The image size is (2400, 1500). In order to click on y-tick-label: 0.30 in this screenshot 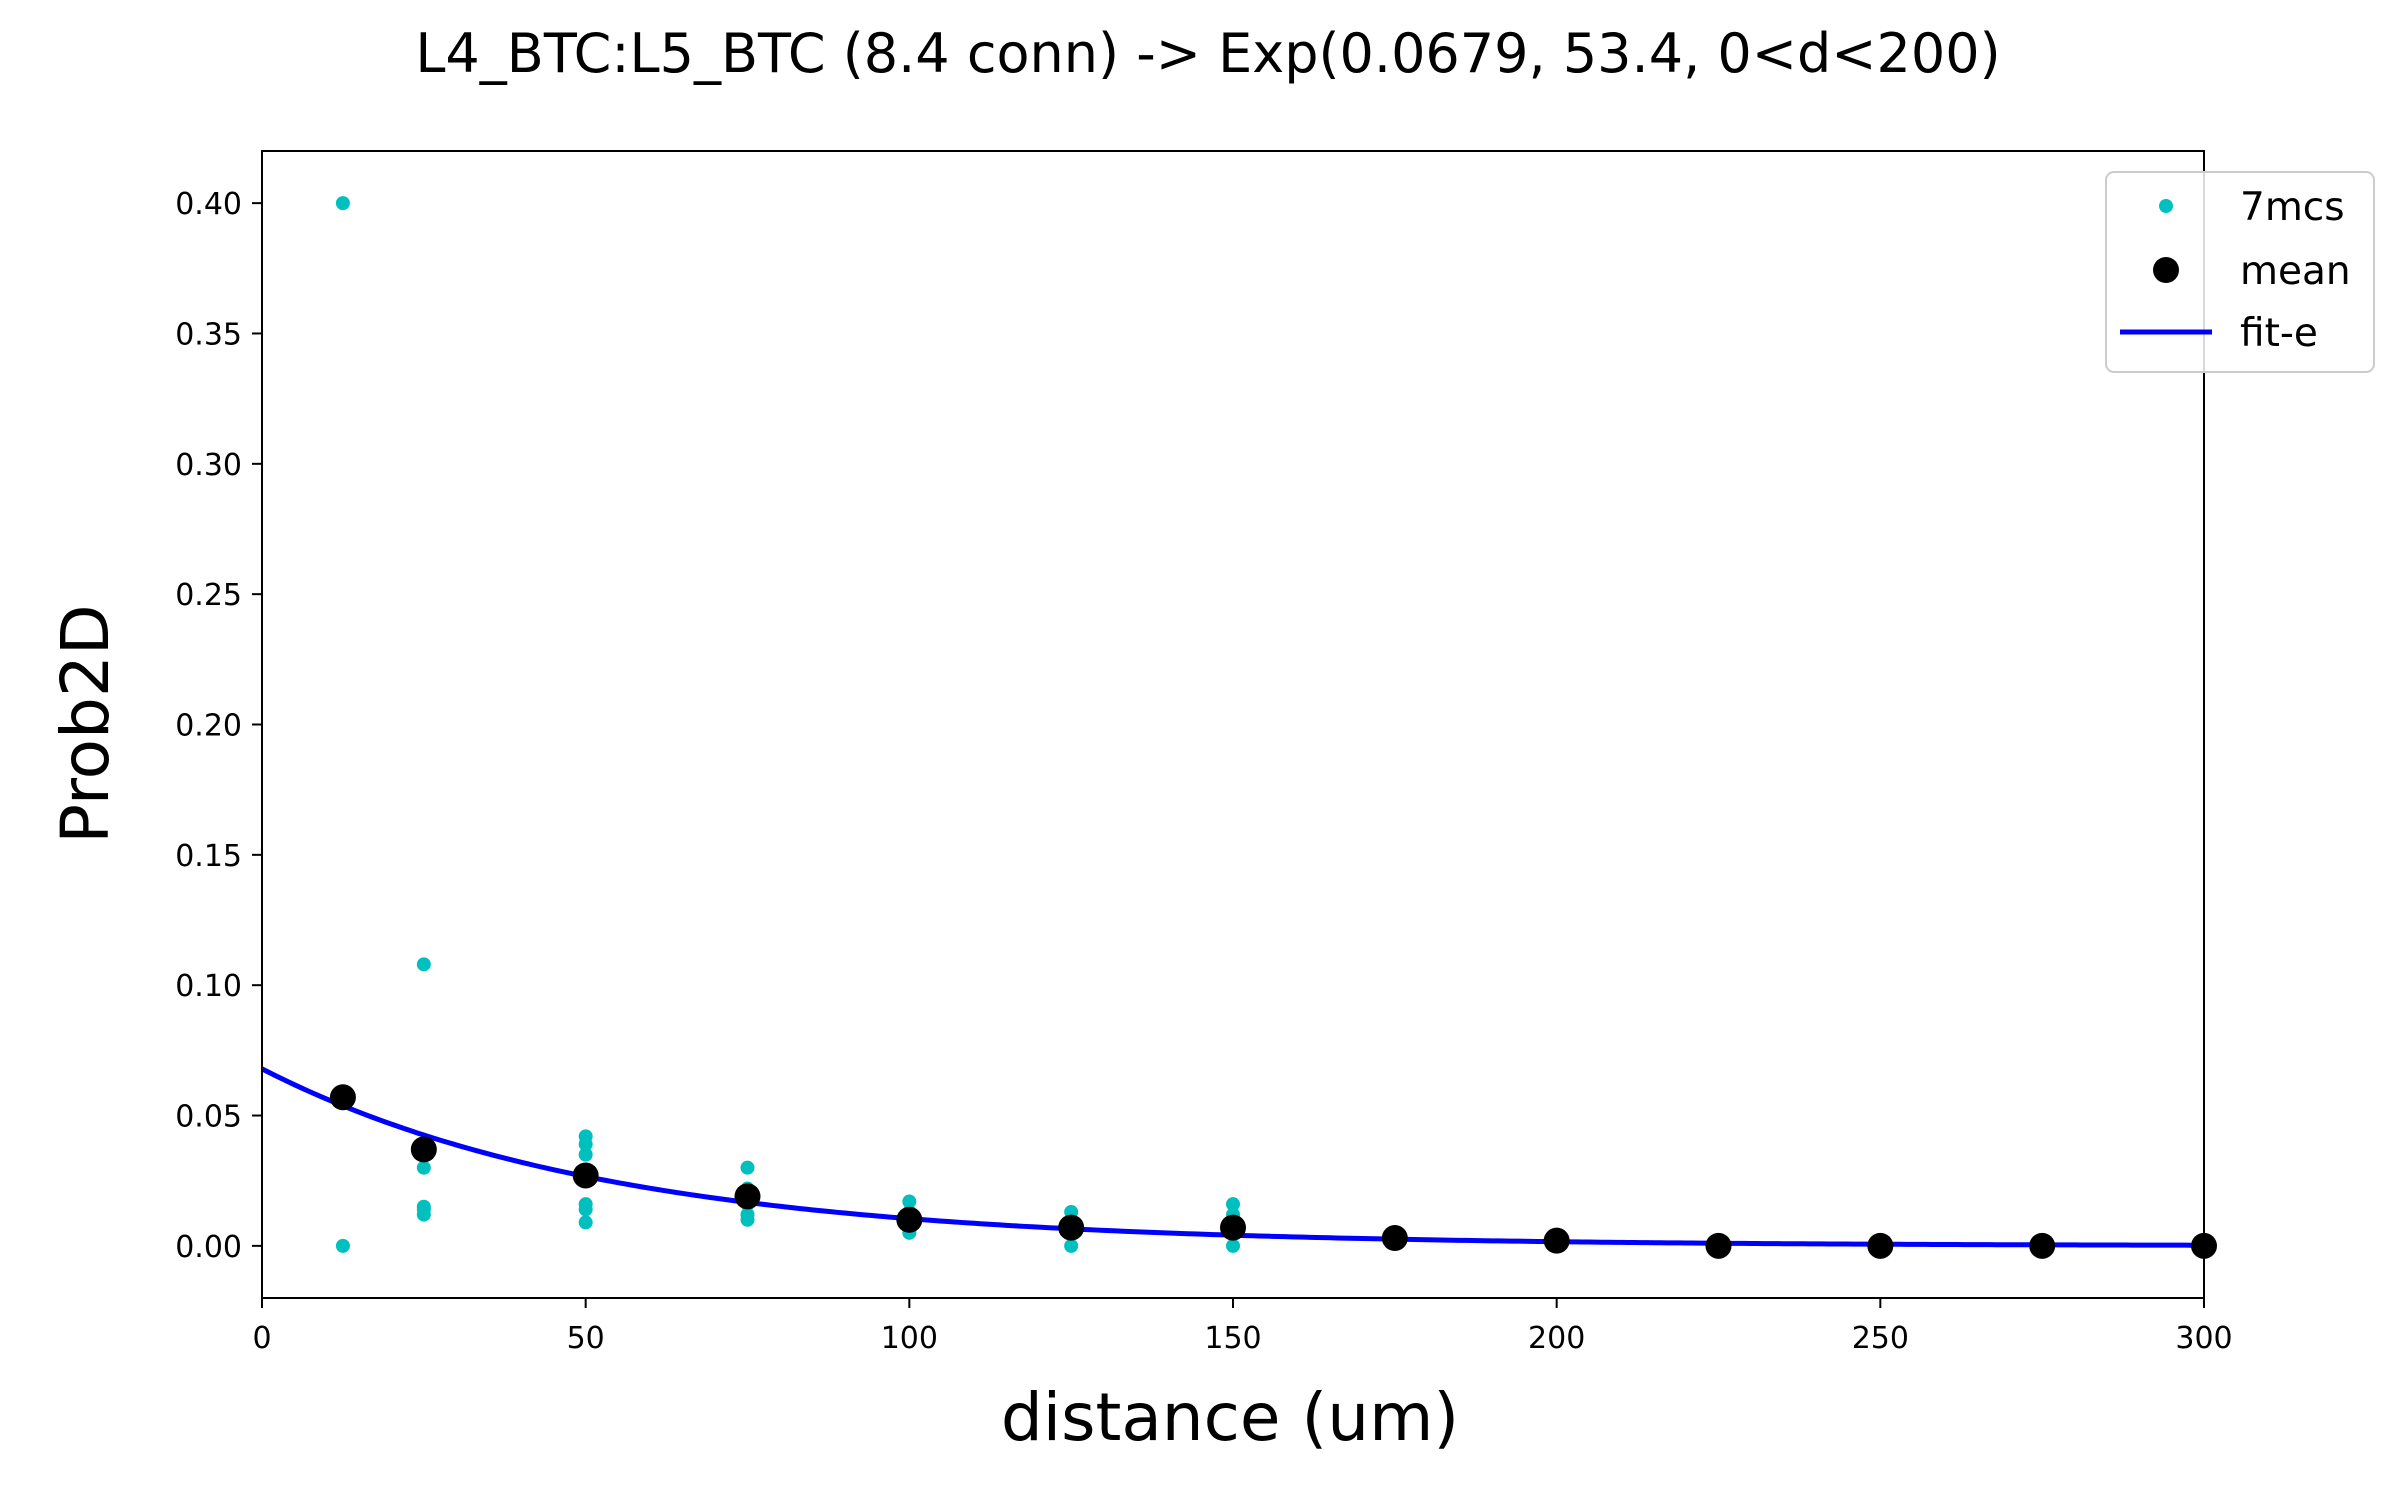, I will do `click(208, 465)`.